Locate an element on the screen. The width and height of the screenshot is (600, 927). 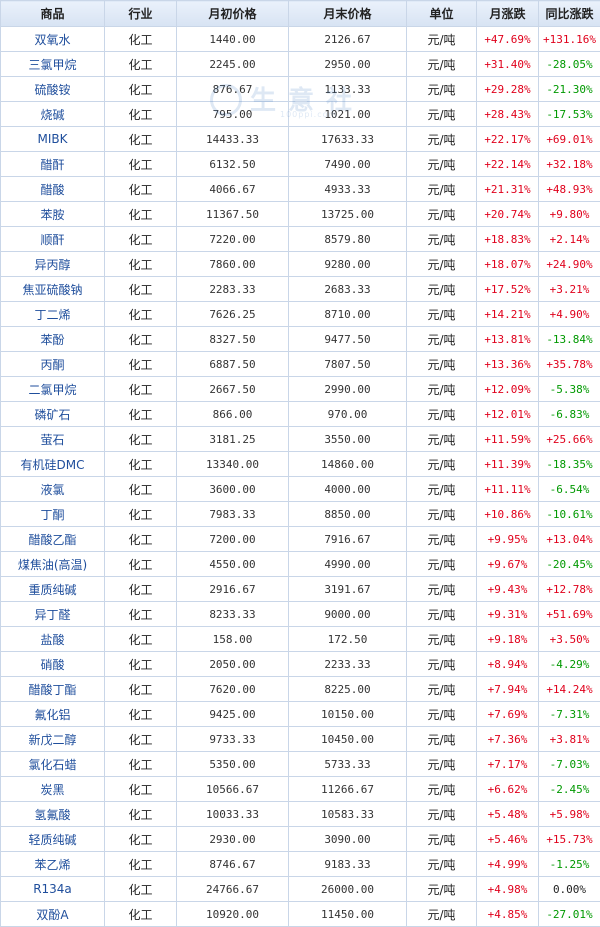
product-name-link: 丁二烯 is located at coordinates (53, 314).